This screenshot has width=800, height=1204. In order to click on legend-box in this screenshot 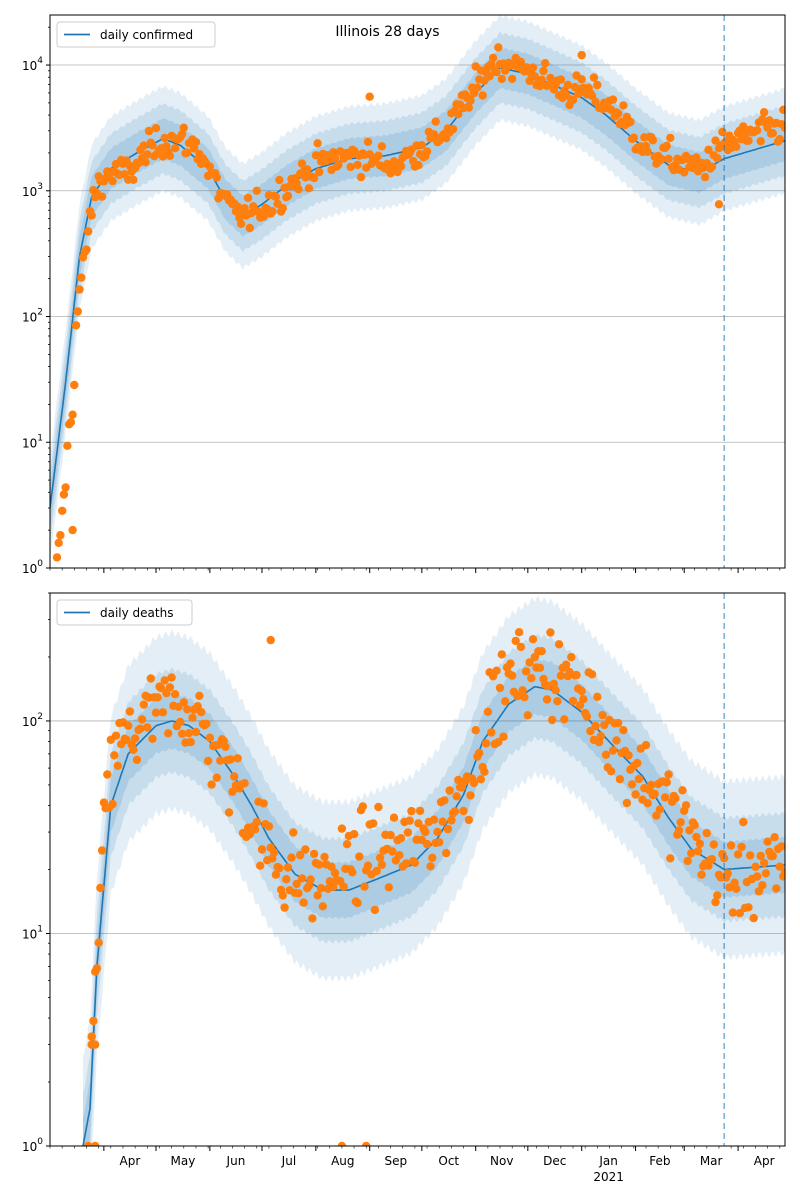, I will do `click(124, 612)`.